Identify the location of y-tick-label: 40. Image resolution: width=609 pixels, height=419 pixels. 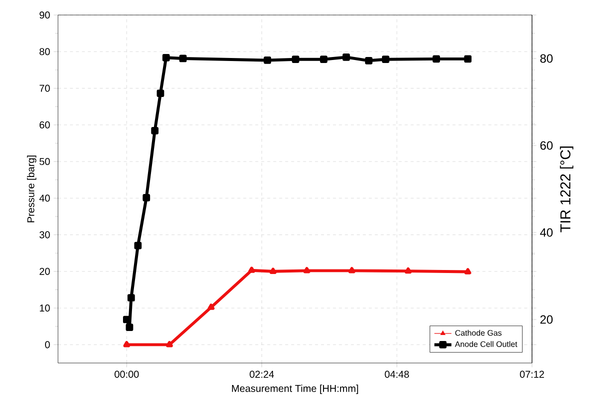
(44, 198).